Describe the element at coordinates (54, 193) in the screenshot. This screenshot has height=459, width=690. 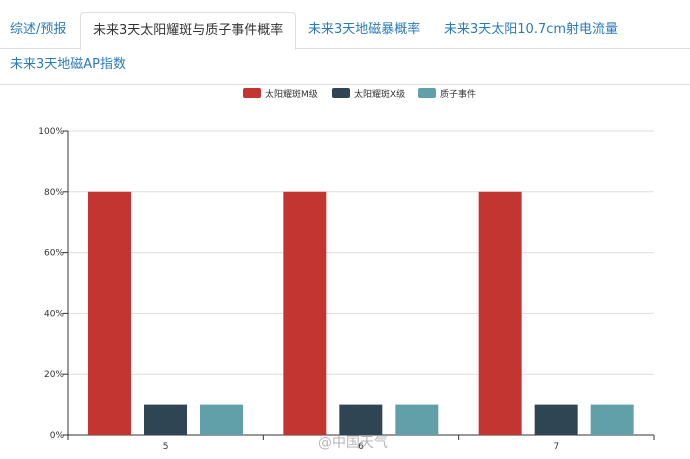
I see `y-tick-label: 80%` at that location.